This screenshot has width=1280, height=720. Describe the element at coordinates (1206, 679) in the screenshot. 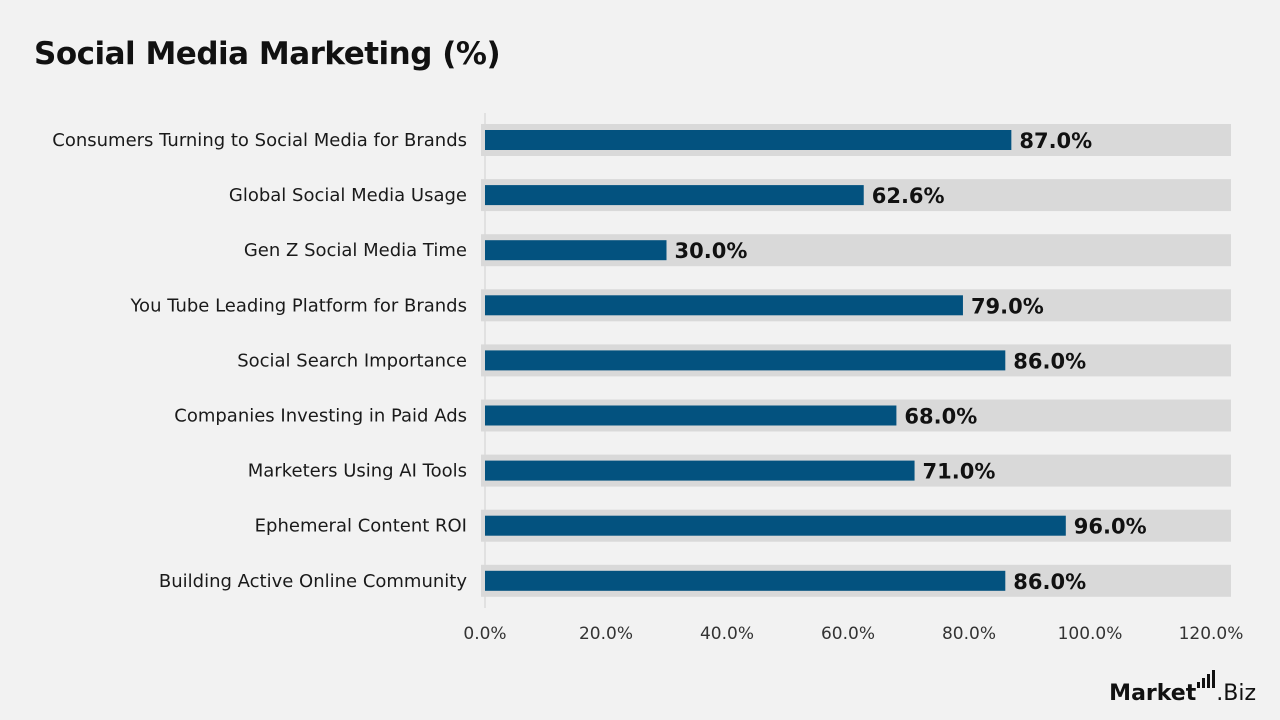

I see `logo-bars-icon` at that location.